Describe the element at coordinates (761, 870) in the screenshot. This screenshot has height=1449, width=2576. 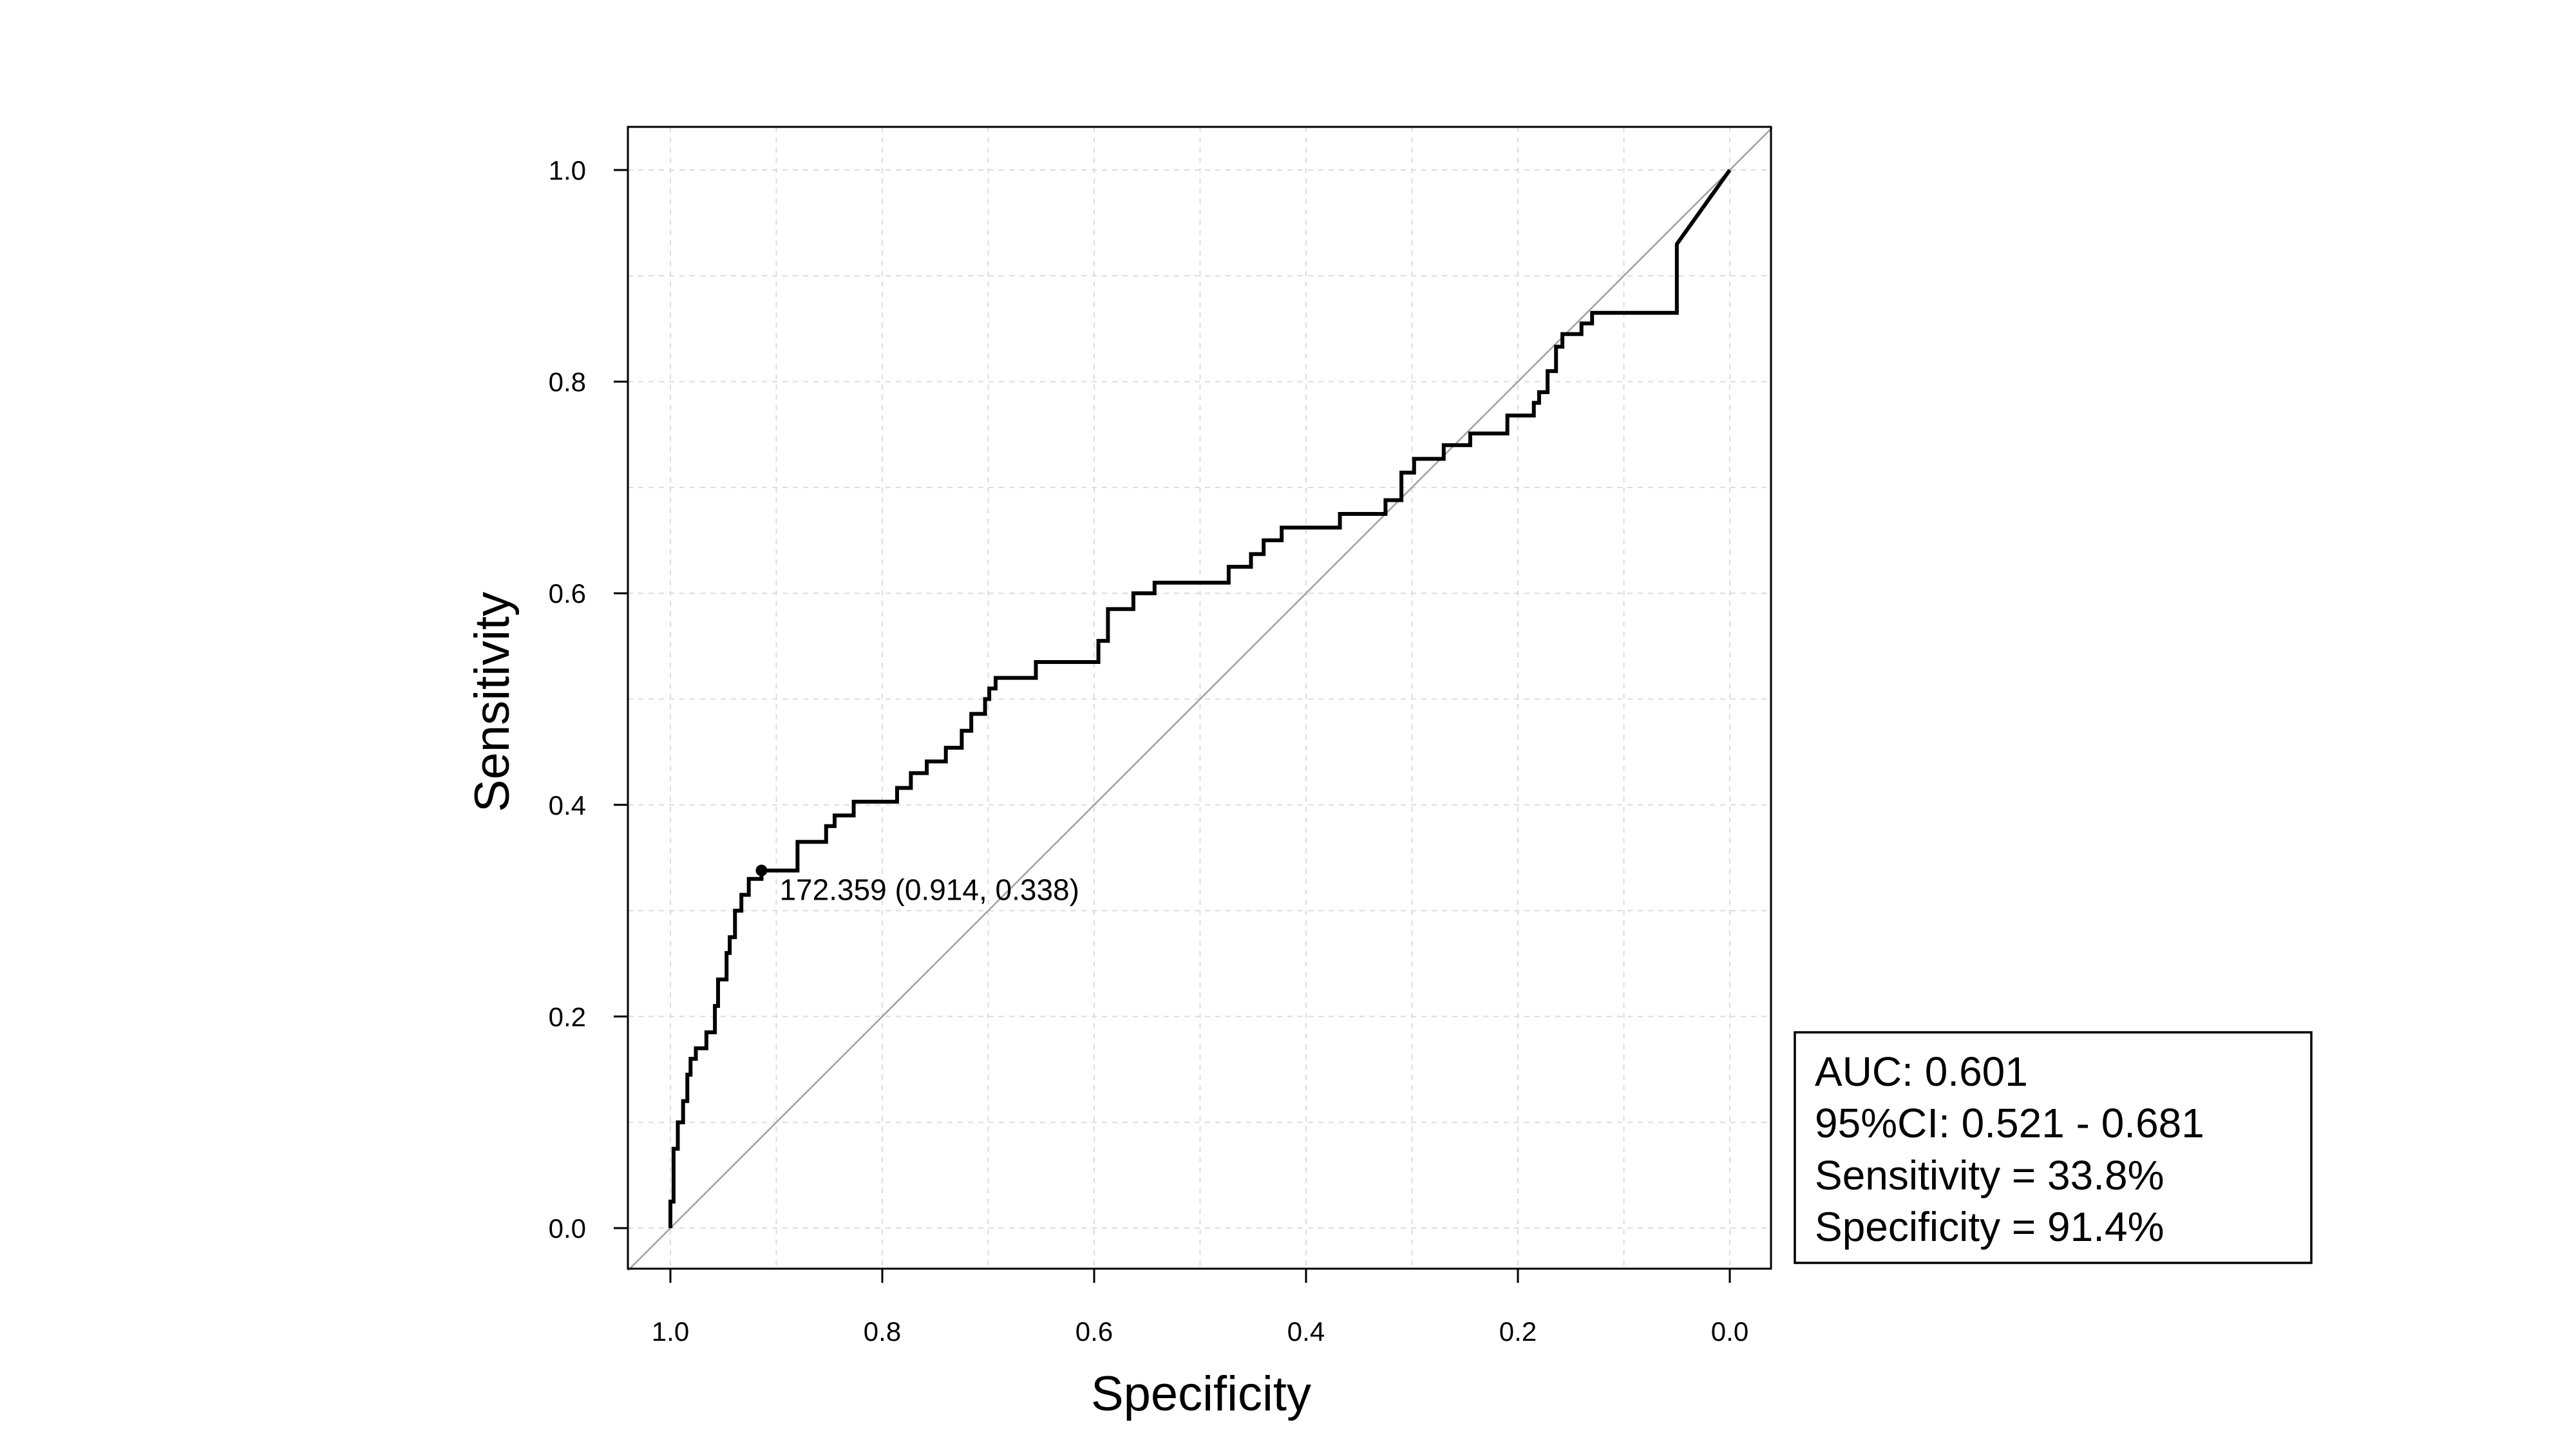
I see `optimal-cutoff-point` at that location.